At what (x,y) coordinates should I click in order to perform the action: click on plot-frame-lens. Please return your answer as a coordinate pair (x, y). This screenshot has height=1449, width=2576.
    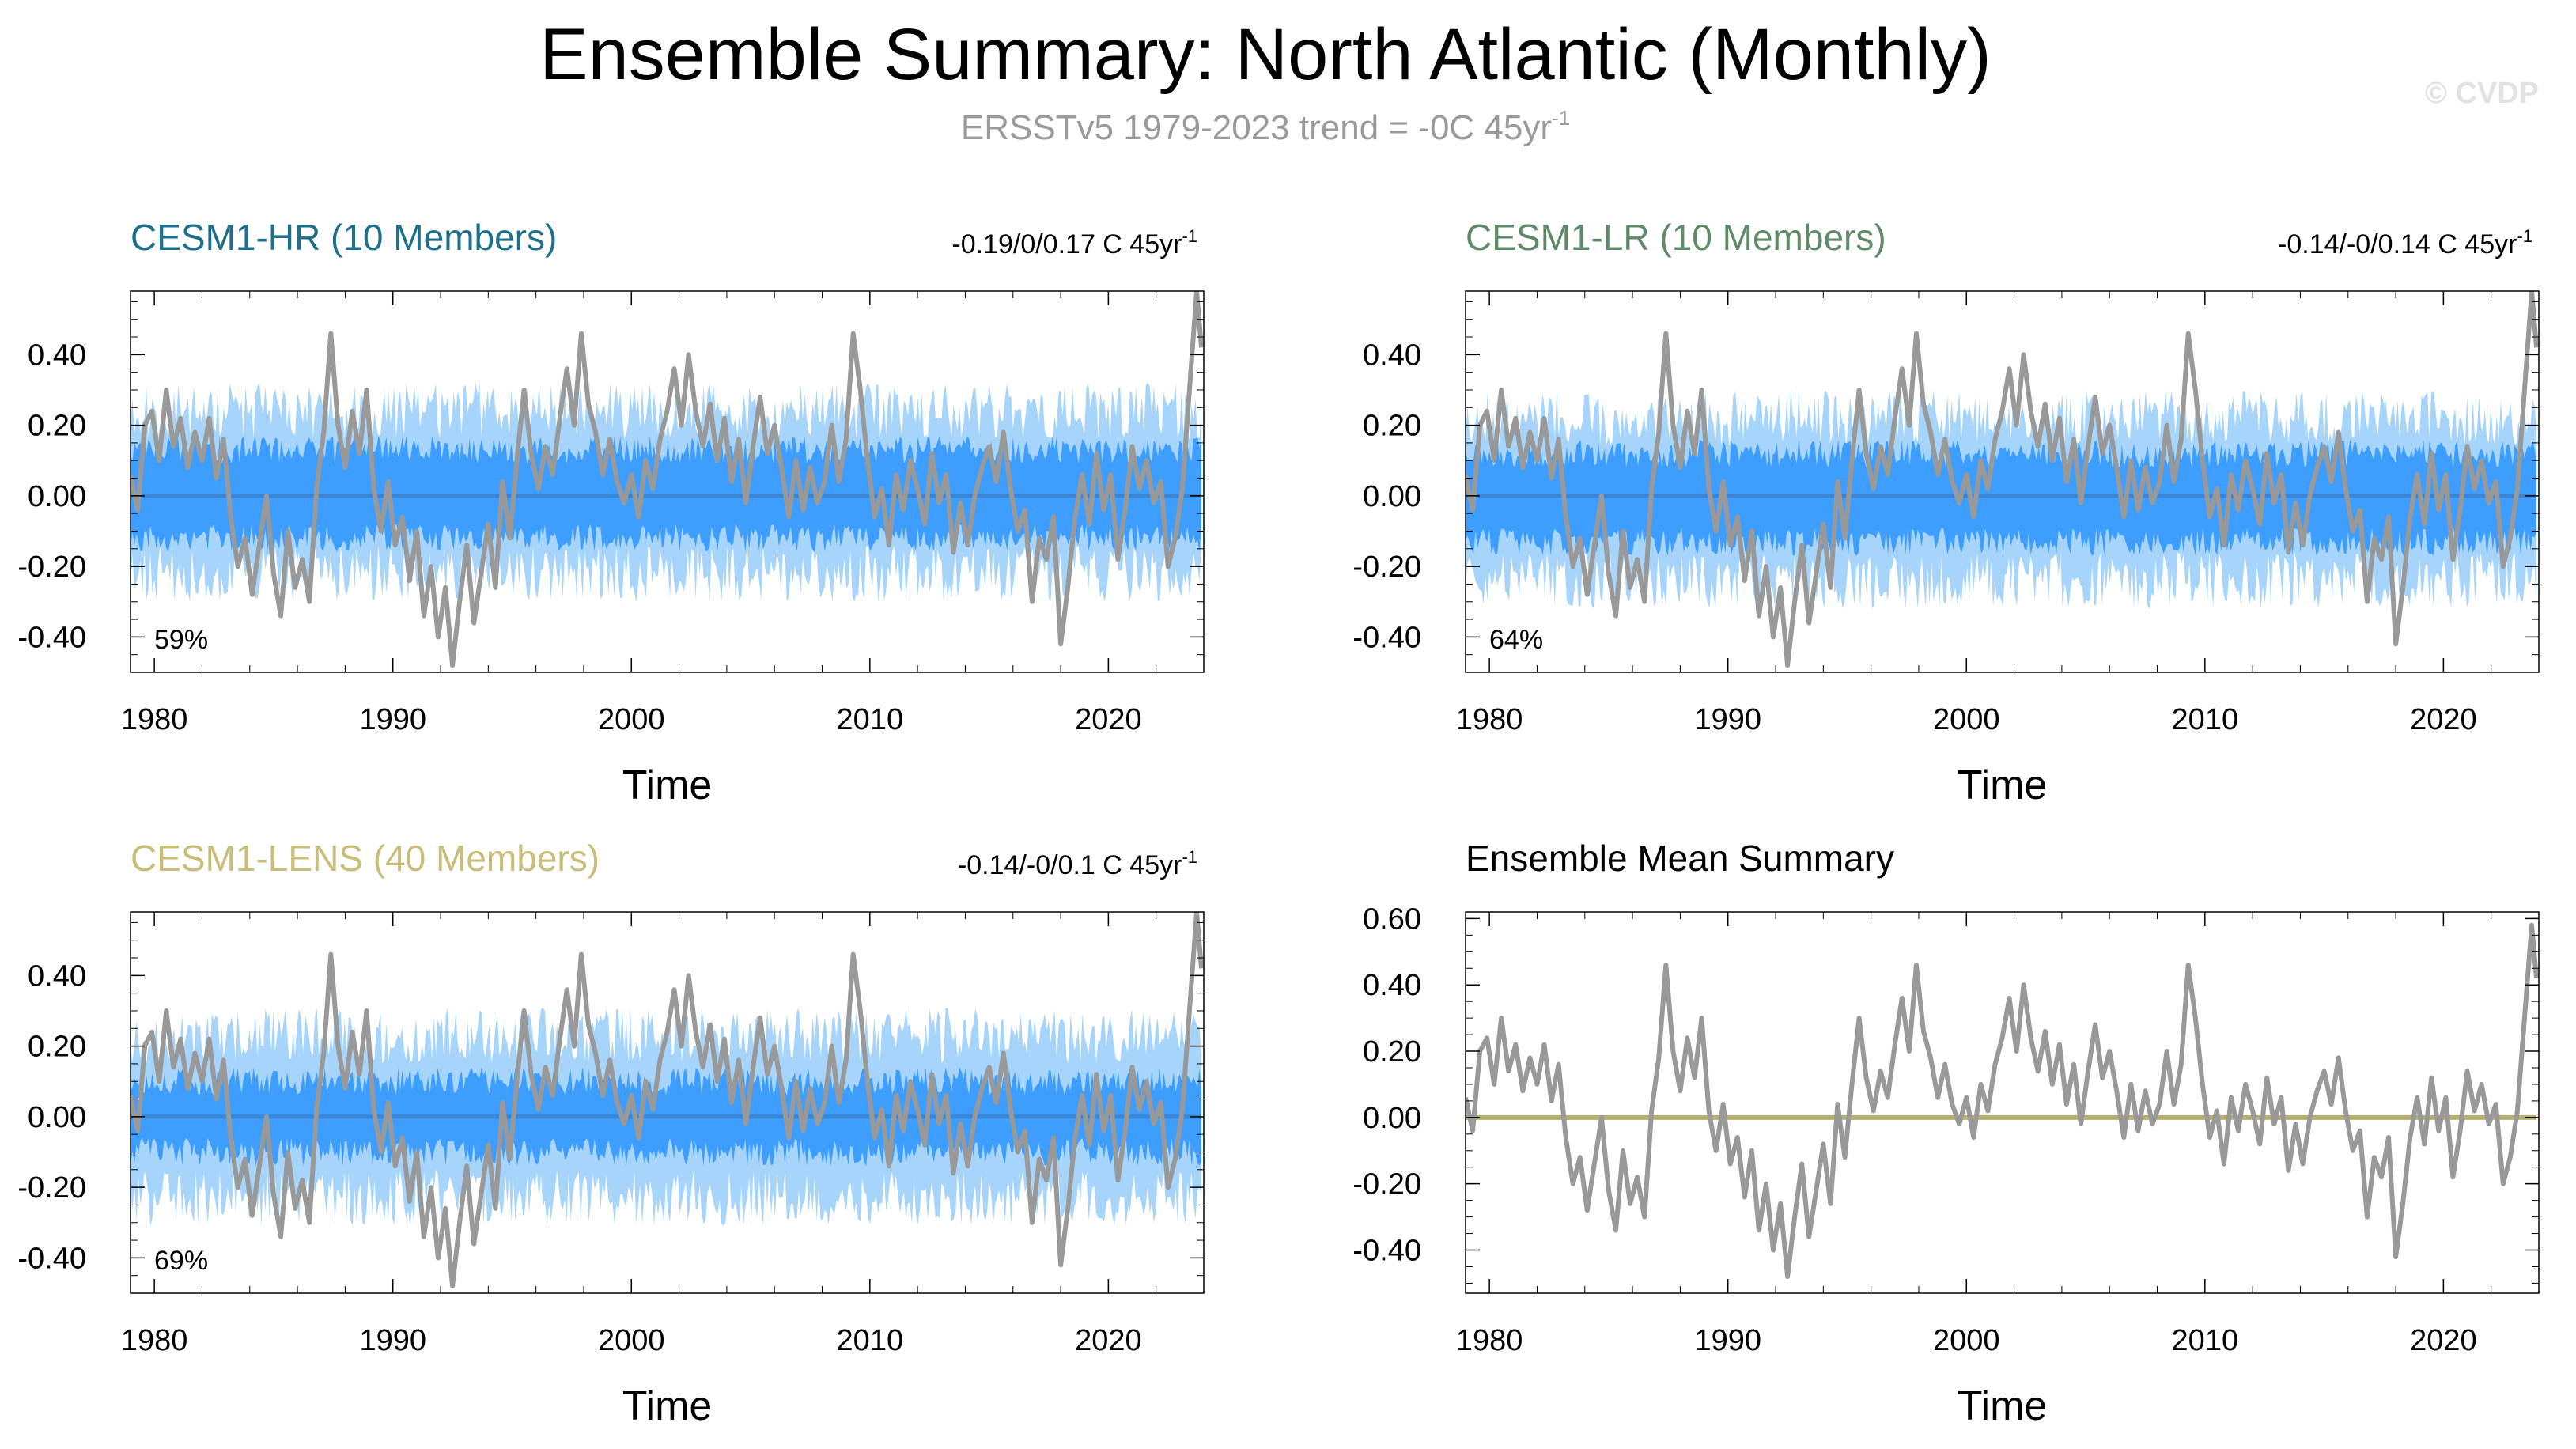
    Looking at the image, I should click on (667, 1102).